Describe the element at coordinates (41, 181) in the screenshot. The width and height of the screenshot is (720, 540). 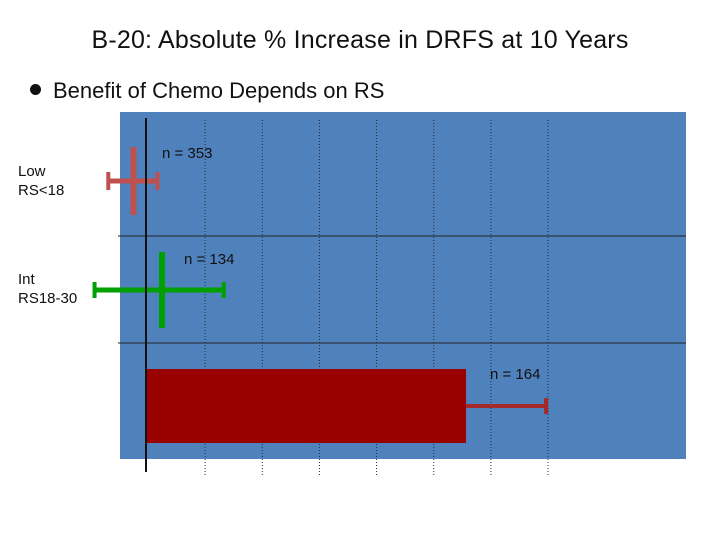
I see `category-label-low: Low RS<18` at that location.